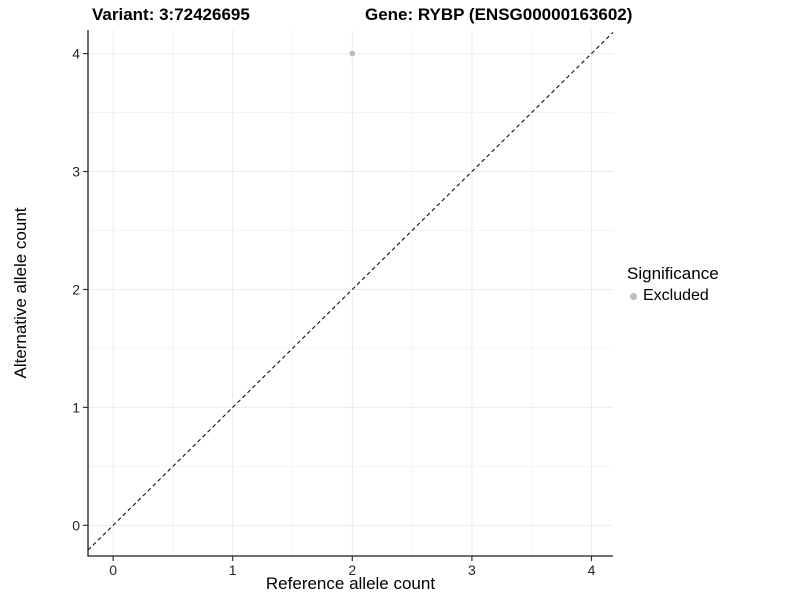 The height and width of the screenshot is (600, 800). I want to click on gene-title: Gene: RYBP (ENSG00000163602), so click(499, 14).